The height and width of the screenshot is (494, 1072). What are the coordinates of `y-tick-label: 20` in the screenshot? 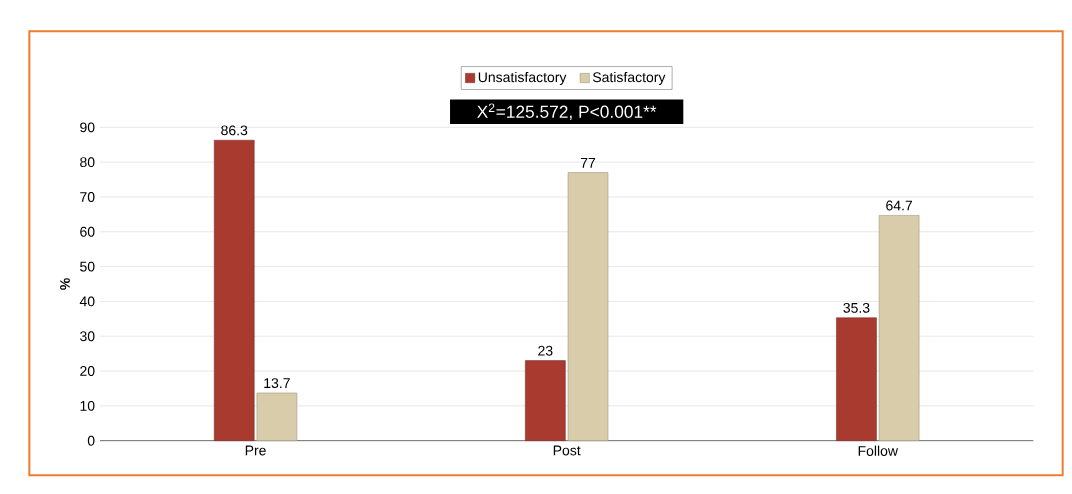 It's located at (87, 371).